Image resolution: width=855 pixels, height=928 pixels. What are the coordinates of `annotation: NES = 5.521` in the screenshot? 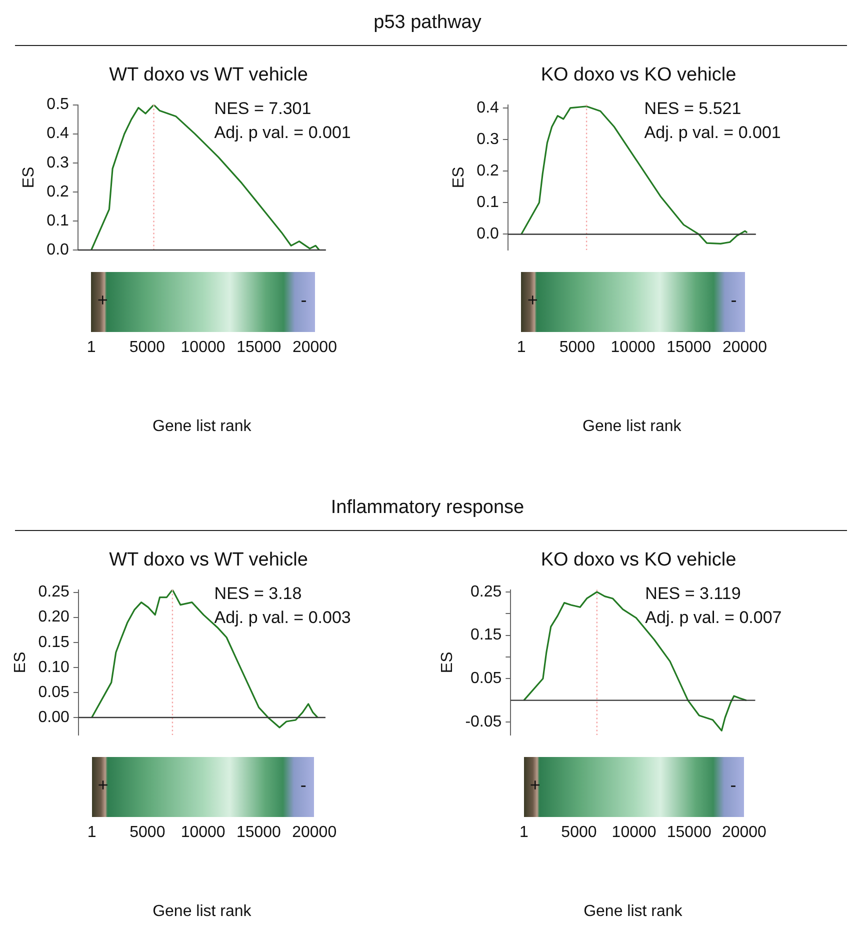 It's located at (693, 108).